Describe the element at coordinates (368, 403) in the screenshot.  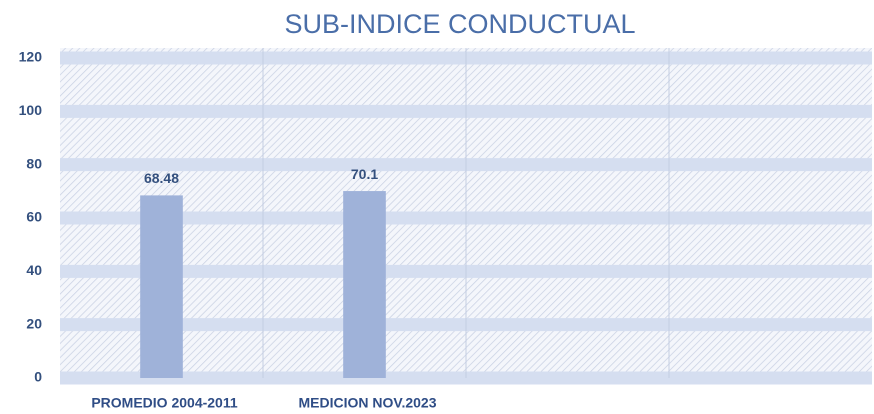
I see `x-tick-label: MEDICION NOV.2023` at that location.